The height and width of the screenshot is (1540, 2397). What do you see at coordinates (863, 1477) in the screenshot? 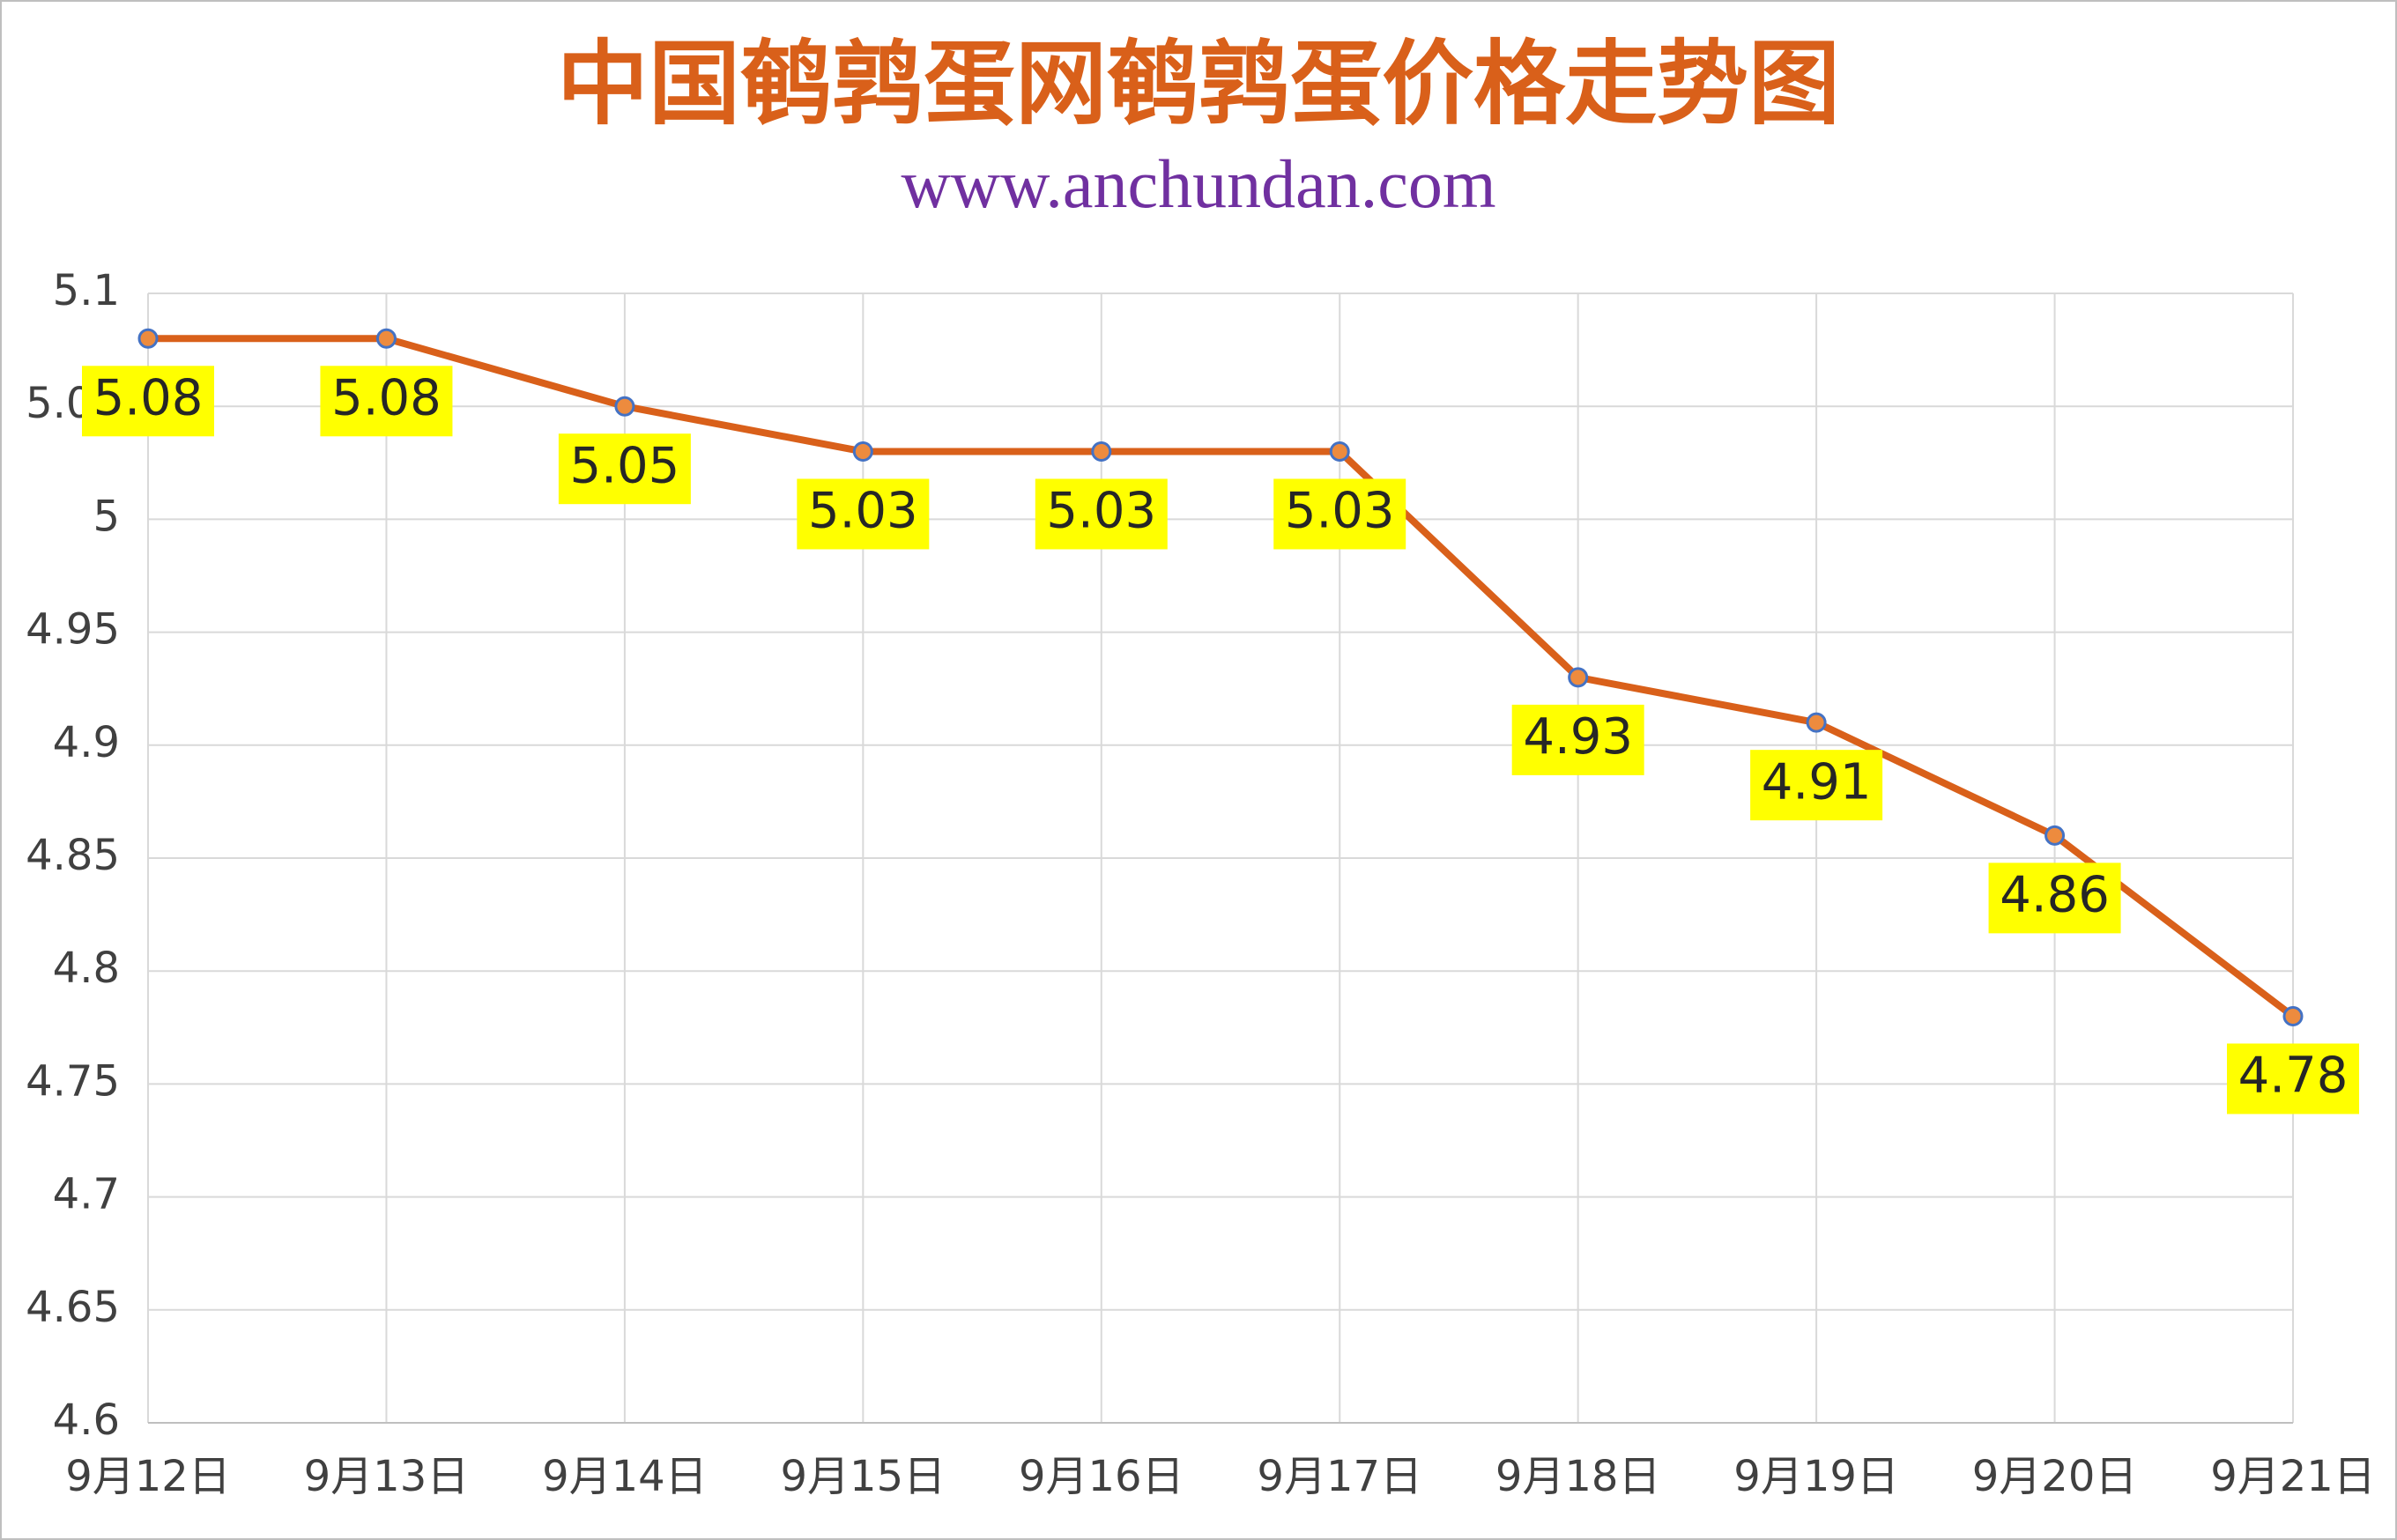
I see `x-tick-label: 9月15日` at bounding box center [863, 1477].